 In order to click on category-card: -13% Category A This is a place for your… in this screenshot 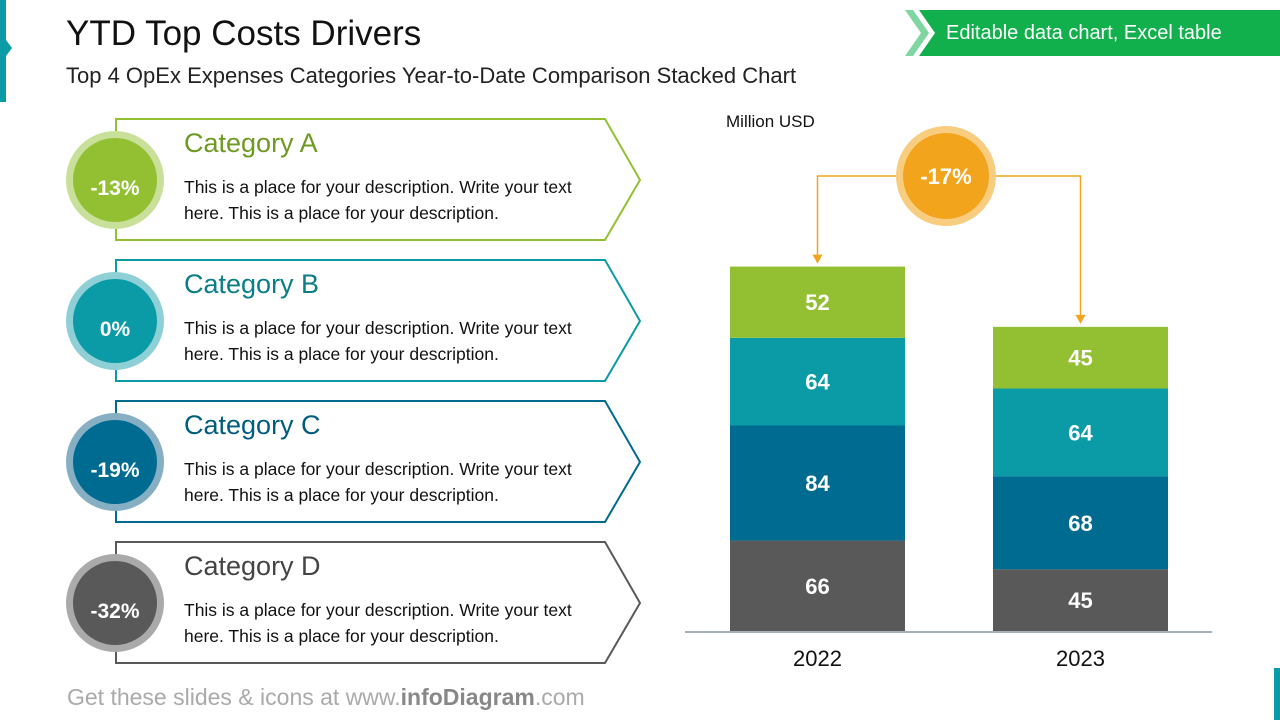, I will do `click(360, 180)`.